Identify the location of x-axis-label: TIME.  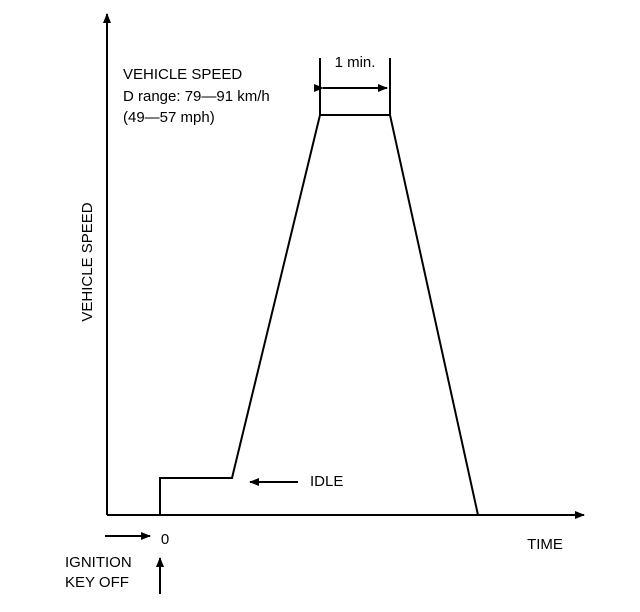
(545, 544).